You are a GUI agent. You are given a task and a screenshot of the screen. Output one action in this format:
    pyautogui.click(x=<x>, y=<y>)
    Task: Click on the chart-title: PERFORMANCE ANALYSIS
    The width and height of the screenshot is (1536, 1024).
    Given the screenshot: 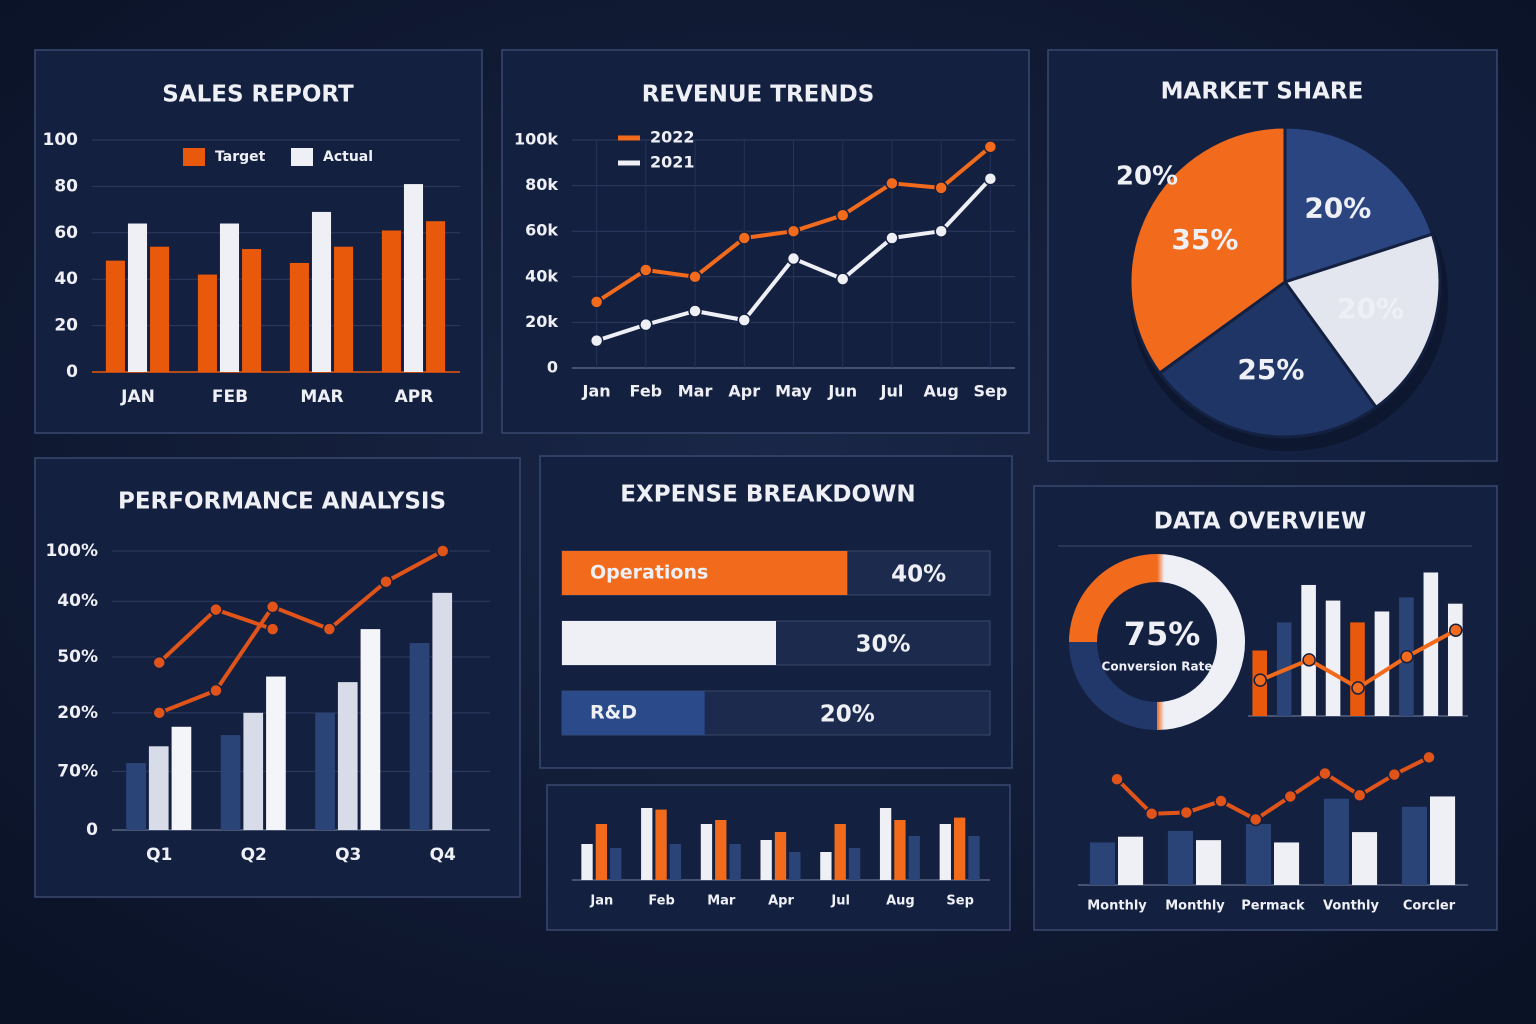 What is the action you would take?
    pyautogui.click(x=282, y=502)
    